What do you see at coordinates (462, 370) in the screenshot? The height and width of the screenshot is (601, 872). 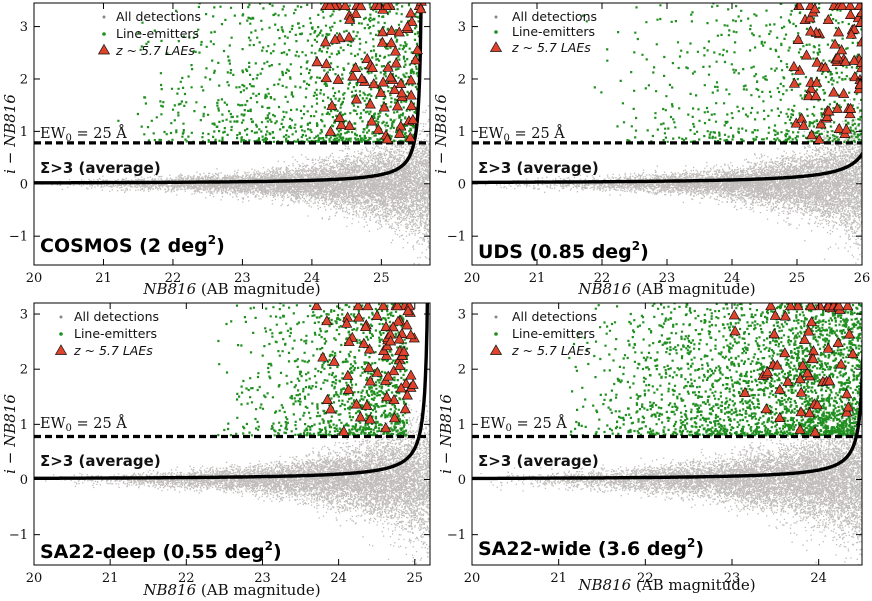 I see `y-tick-label: 2` at bounding box center [462, 370].